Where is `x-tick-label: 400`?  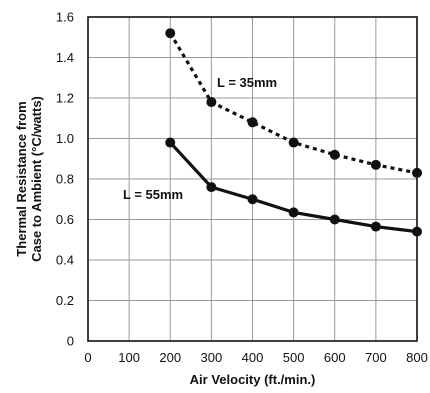
x-tick-label: 400 is located at coordinates (253, 357).